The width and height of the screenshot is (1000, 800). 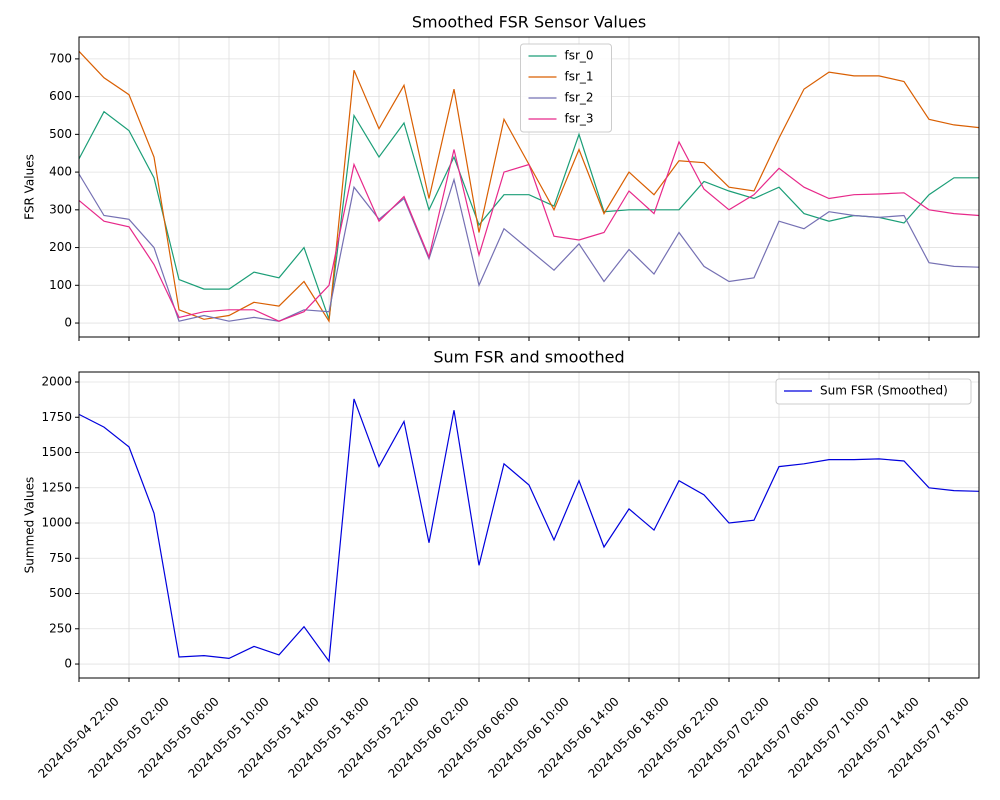 I want to click on y-axis-label: FSR Values, so click(x=30, y=187).